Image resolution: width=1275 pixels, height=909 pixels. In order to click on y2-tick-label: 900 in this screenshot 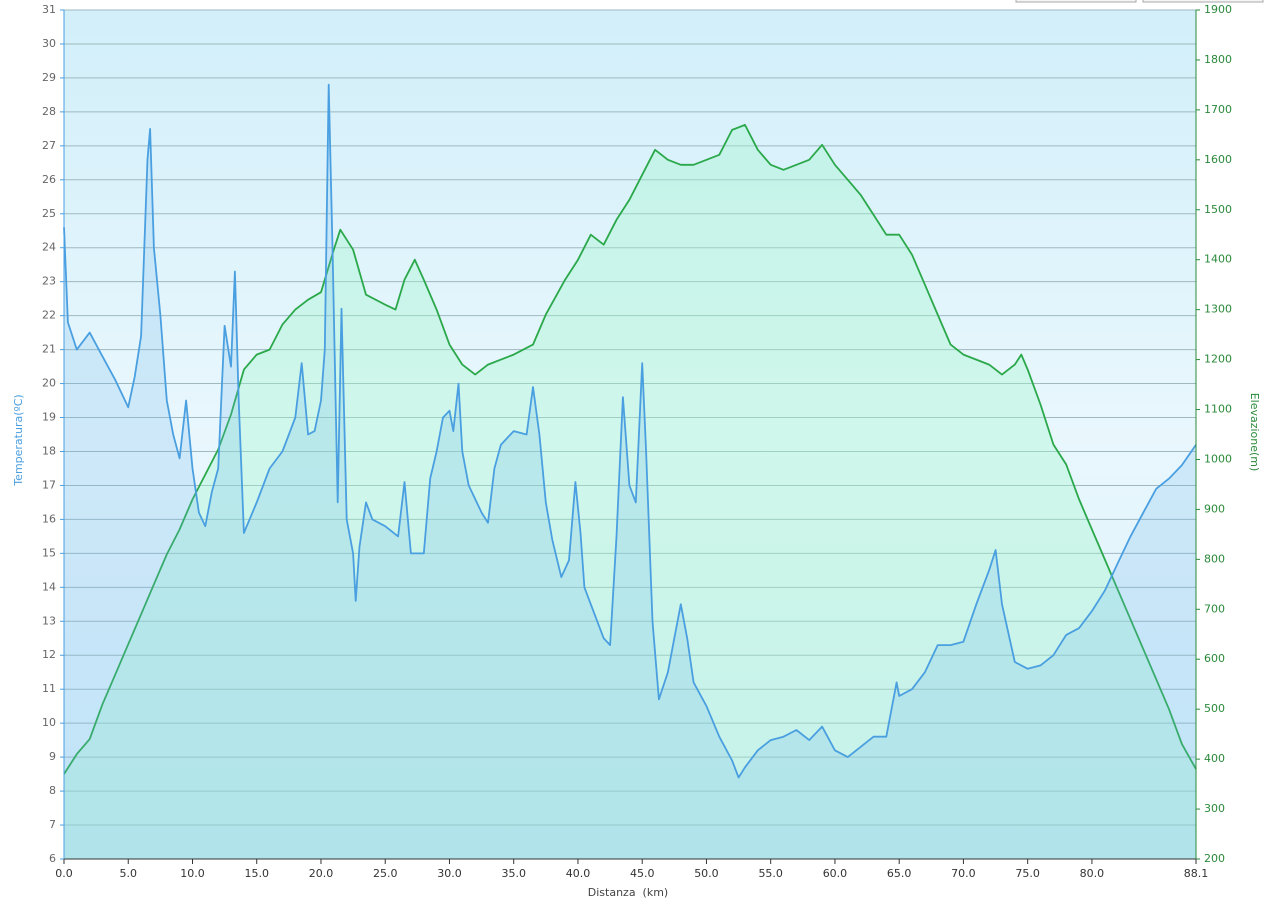, I will do `click(1214, 508)`.